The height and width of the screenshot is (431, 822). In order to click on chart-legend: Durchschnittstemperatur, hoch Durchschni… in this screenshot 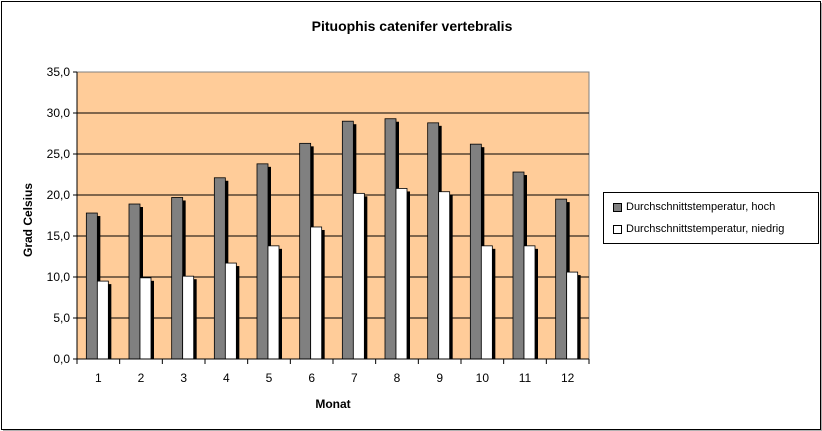, I will do `click(711, 218)`.